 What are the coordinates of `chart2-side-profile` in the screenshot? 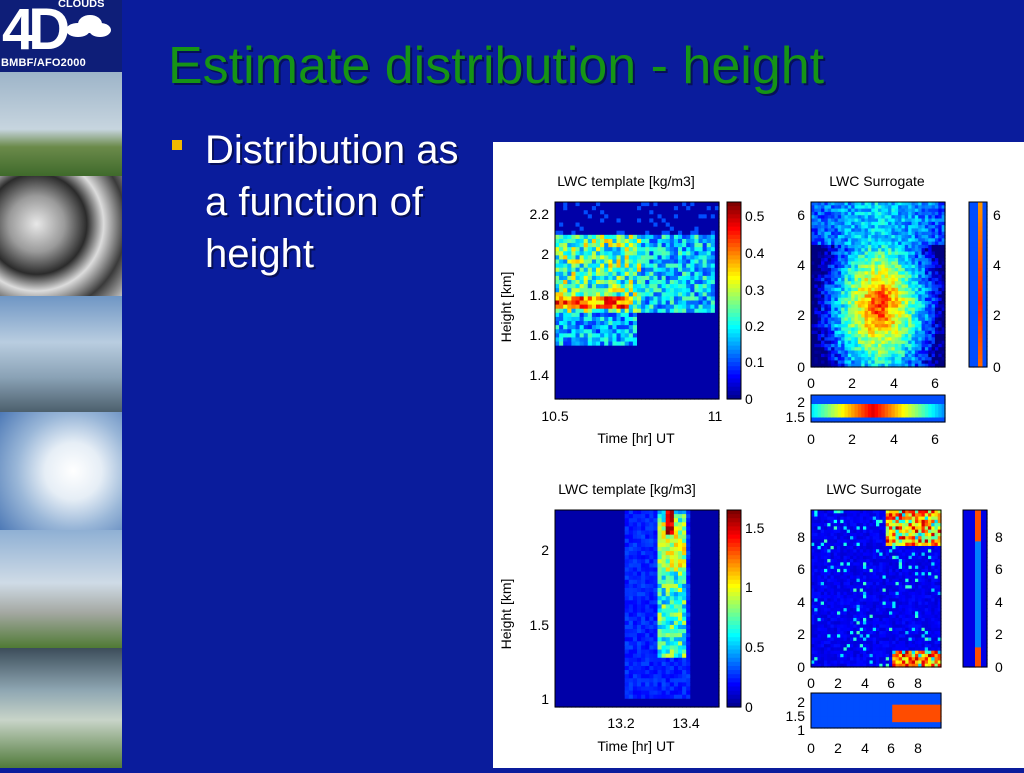 It's located at (978, 285).